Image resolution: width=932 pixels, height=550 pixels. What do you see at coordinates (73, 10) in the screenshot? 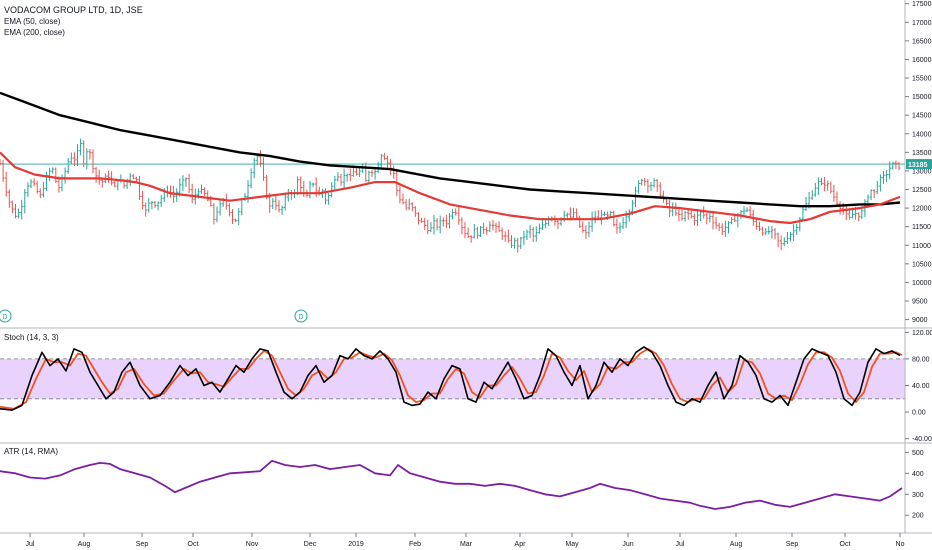
I see `symbol-title: VODACOM GROUP LTD, 1D, JSE` at bounding box center [73, 10].